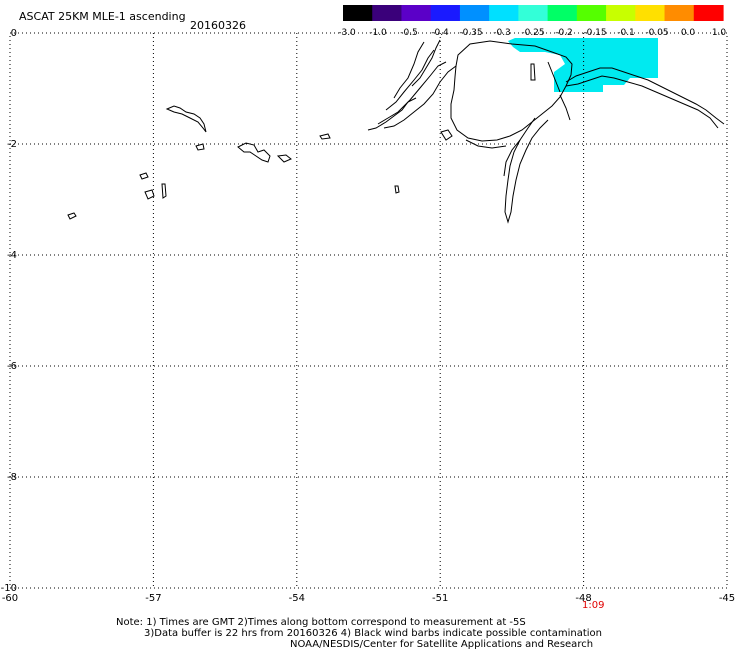 The height and width of the screenshot is (650, 740). I want to click on wind-swath, so click(583, 65).